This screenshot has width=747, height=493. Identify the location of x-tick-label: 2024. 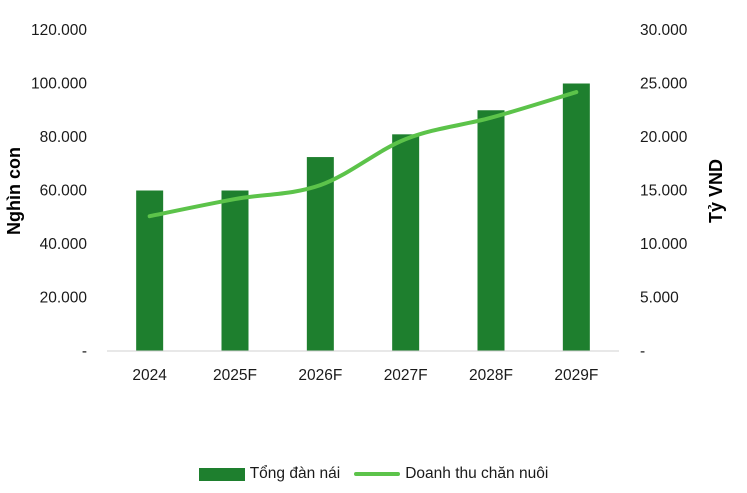
(149, 375).